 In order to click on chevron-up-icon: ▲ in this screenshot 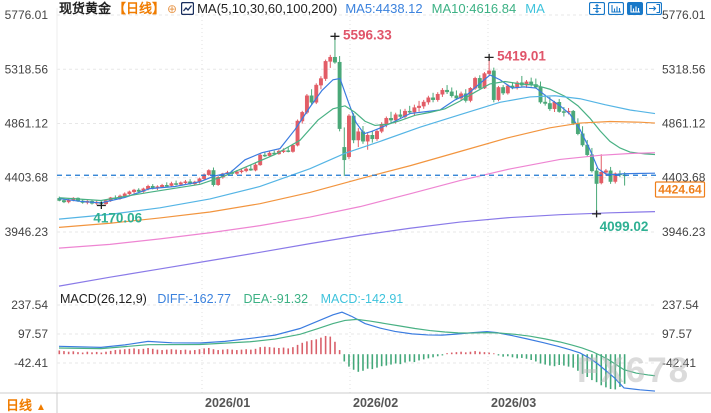, I will do `click(41, 407)`.